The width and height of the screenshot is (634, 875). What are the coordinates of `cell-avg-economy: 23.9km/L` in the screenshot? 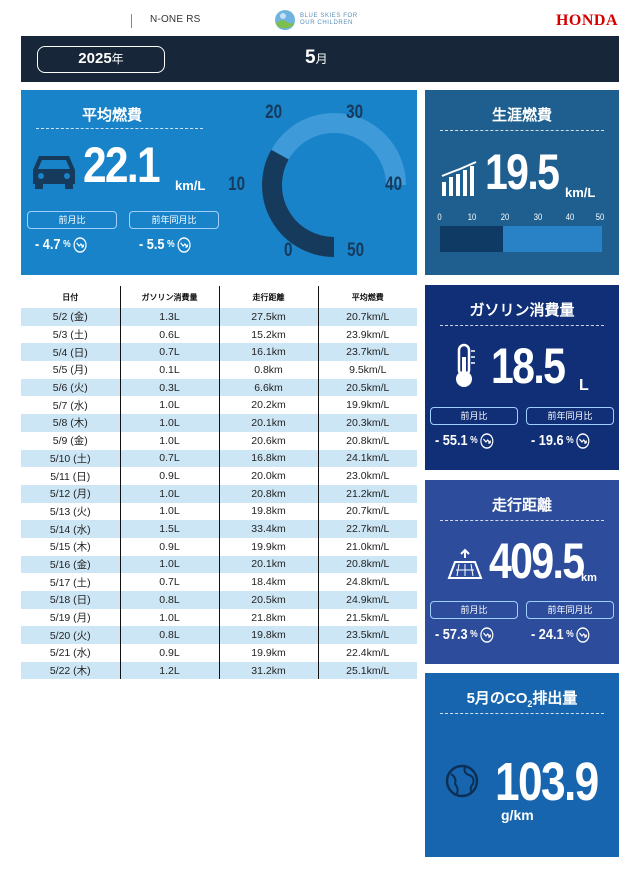 It's located at (367, 334).